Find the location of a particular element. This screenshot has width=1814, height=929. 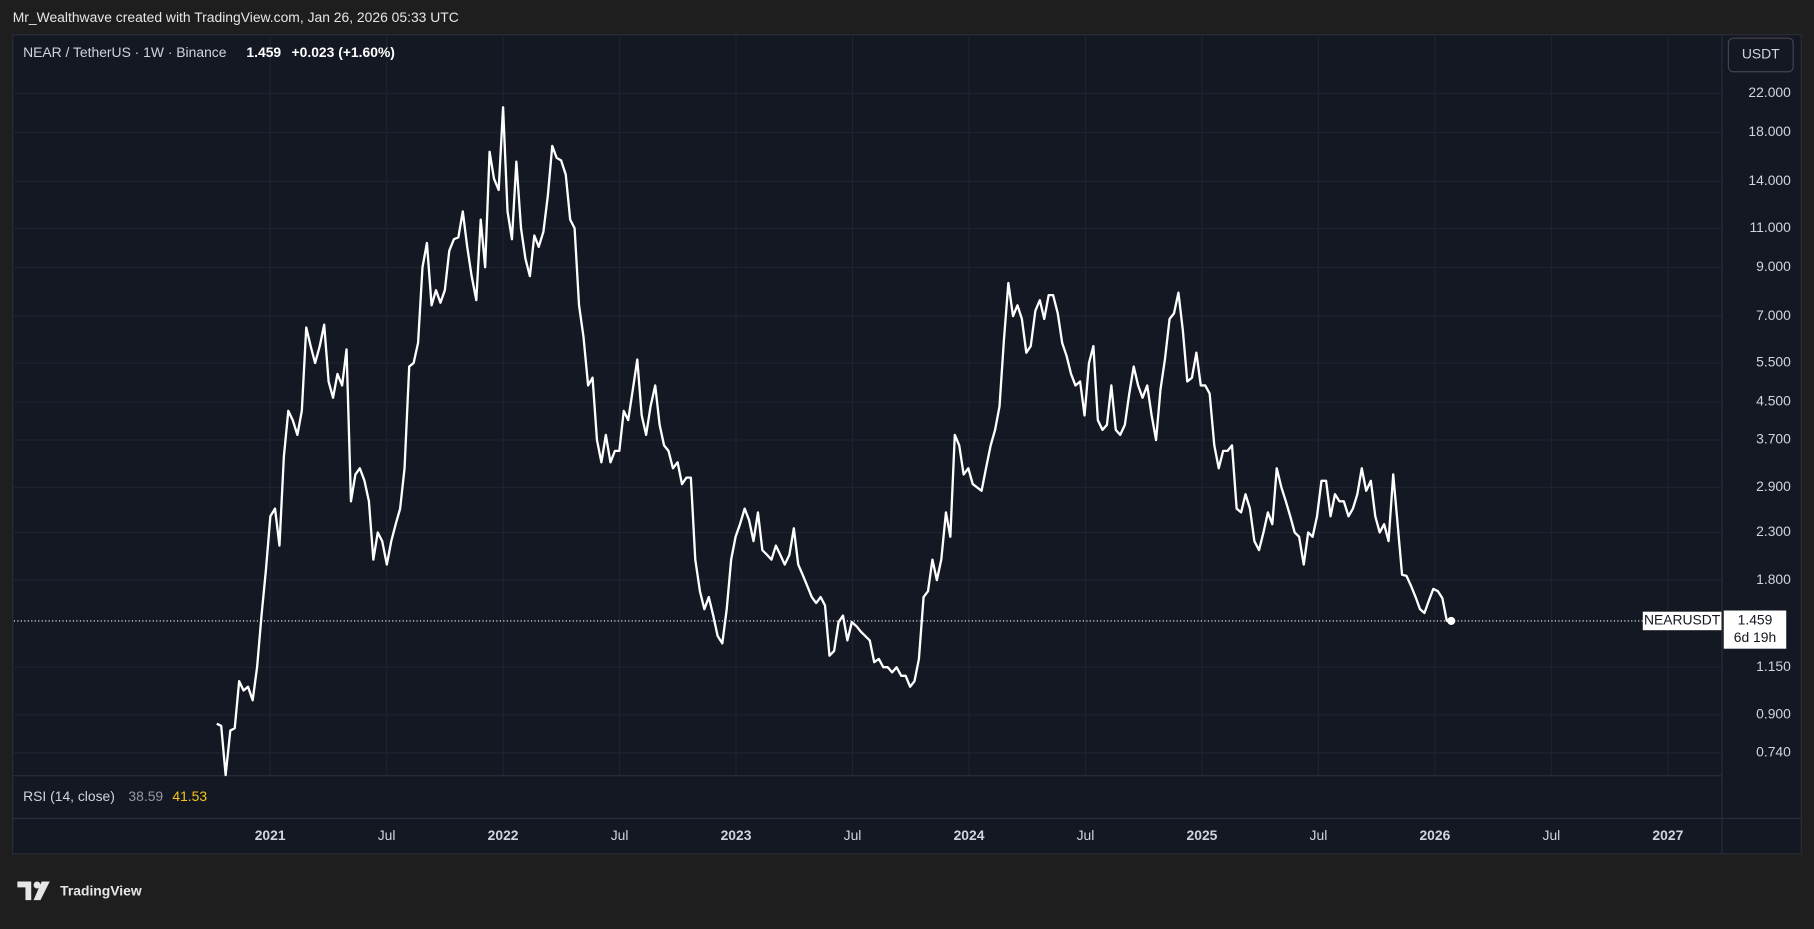

x-tick-label: 2025 is located at coordinates (1202, 835).